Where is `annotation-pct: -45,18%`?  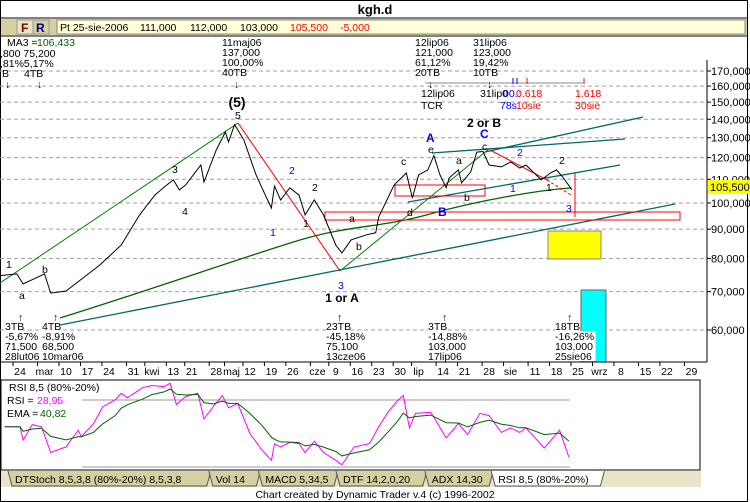 annotation-pct: -45,18% is located at coordinates (345, 337).